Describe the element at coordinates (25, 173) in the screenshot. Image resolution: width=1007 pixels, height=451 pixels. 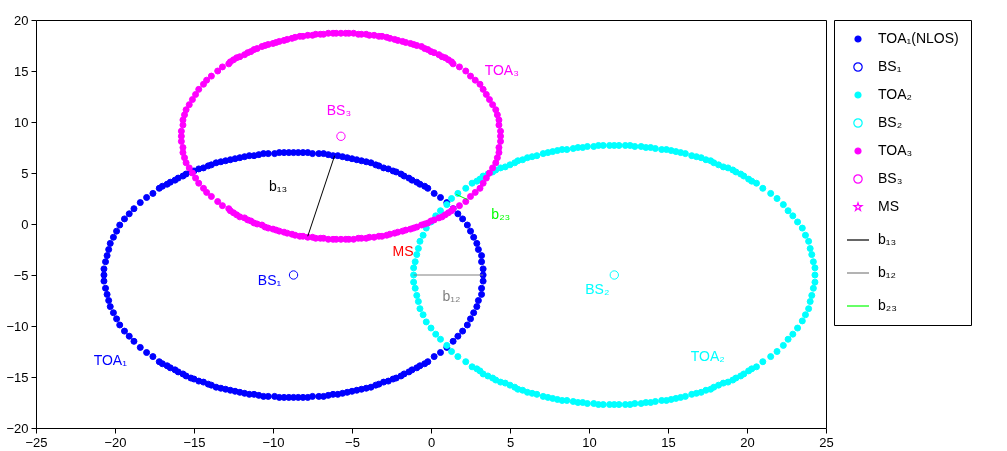
I see `y-tick-label: 5` at that location.